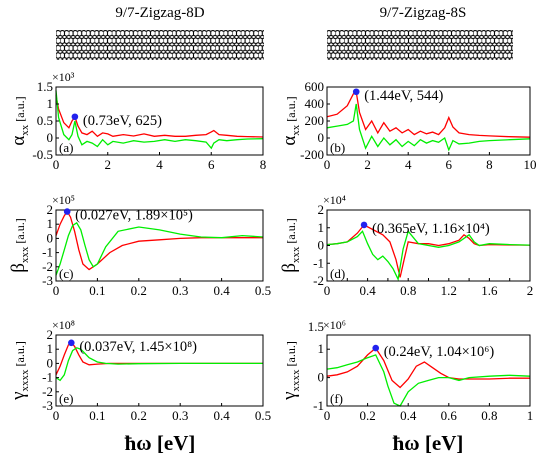 The image size is (544, 461). I want to click on column-title-left: 9/7-Zigzag-8D, so click(159, 13).